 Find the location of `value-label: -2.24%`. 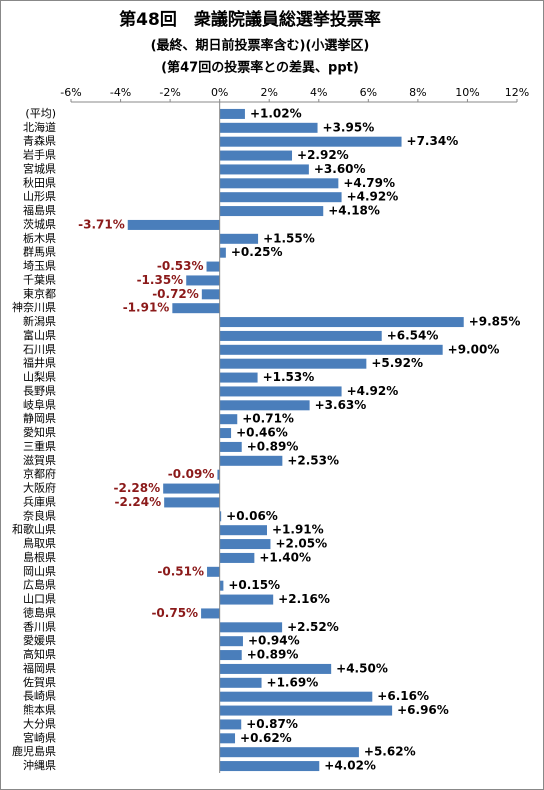

value-label: -2.24% is located at coordinates (138, 502).